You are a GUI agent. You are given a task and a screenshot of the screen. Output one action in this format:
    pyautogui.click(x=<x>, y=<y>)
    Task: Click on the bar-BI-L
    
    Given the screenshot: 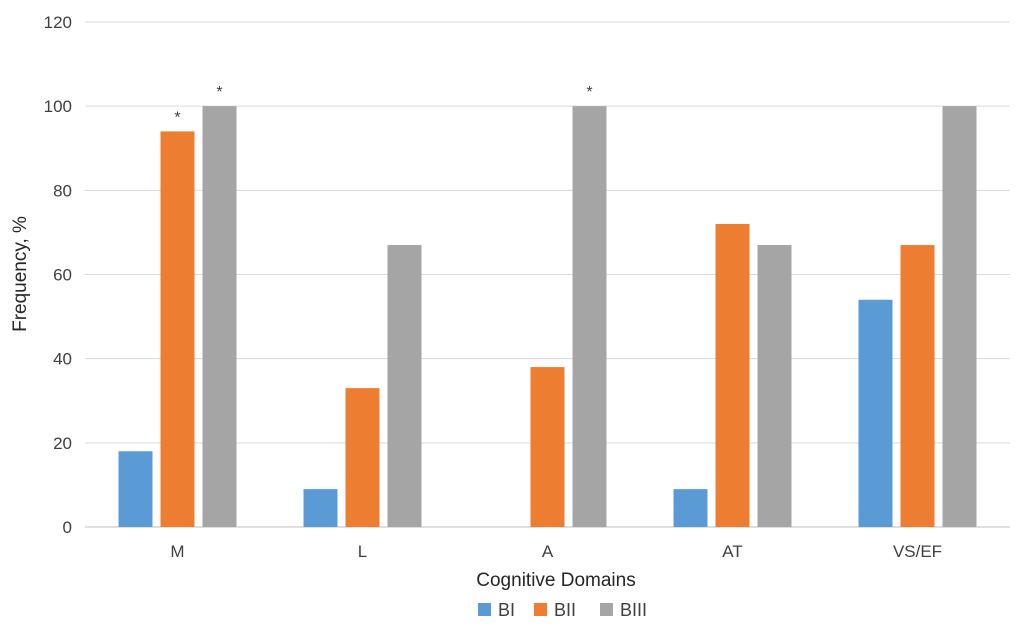 What is the action you would take?
    pyautogui.click(x=320, y=508)
    